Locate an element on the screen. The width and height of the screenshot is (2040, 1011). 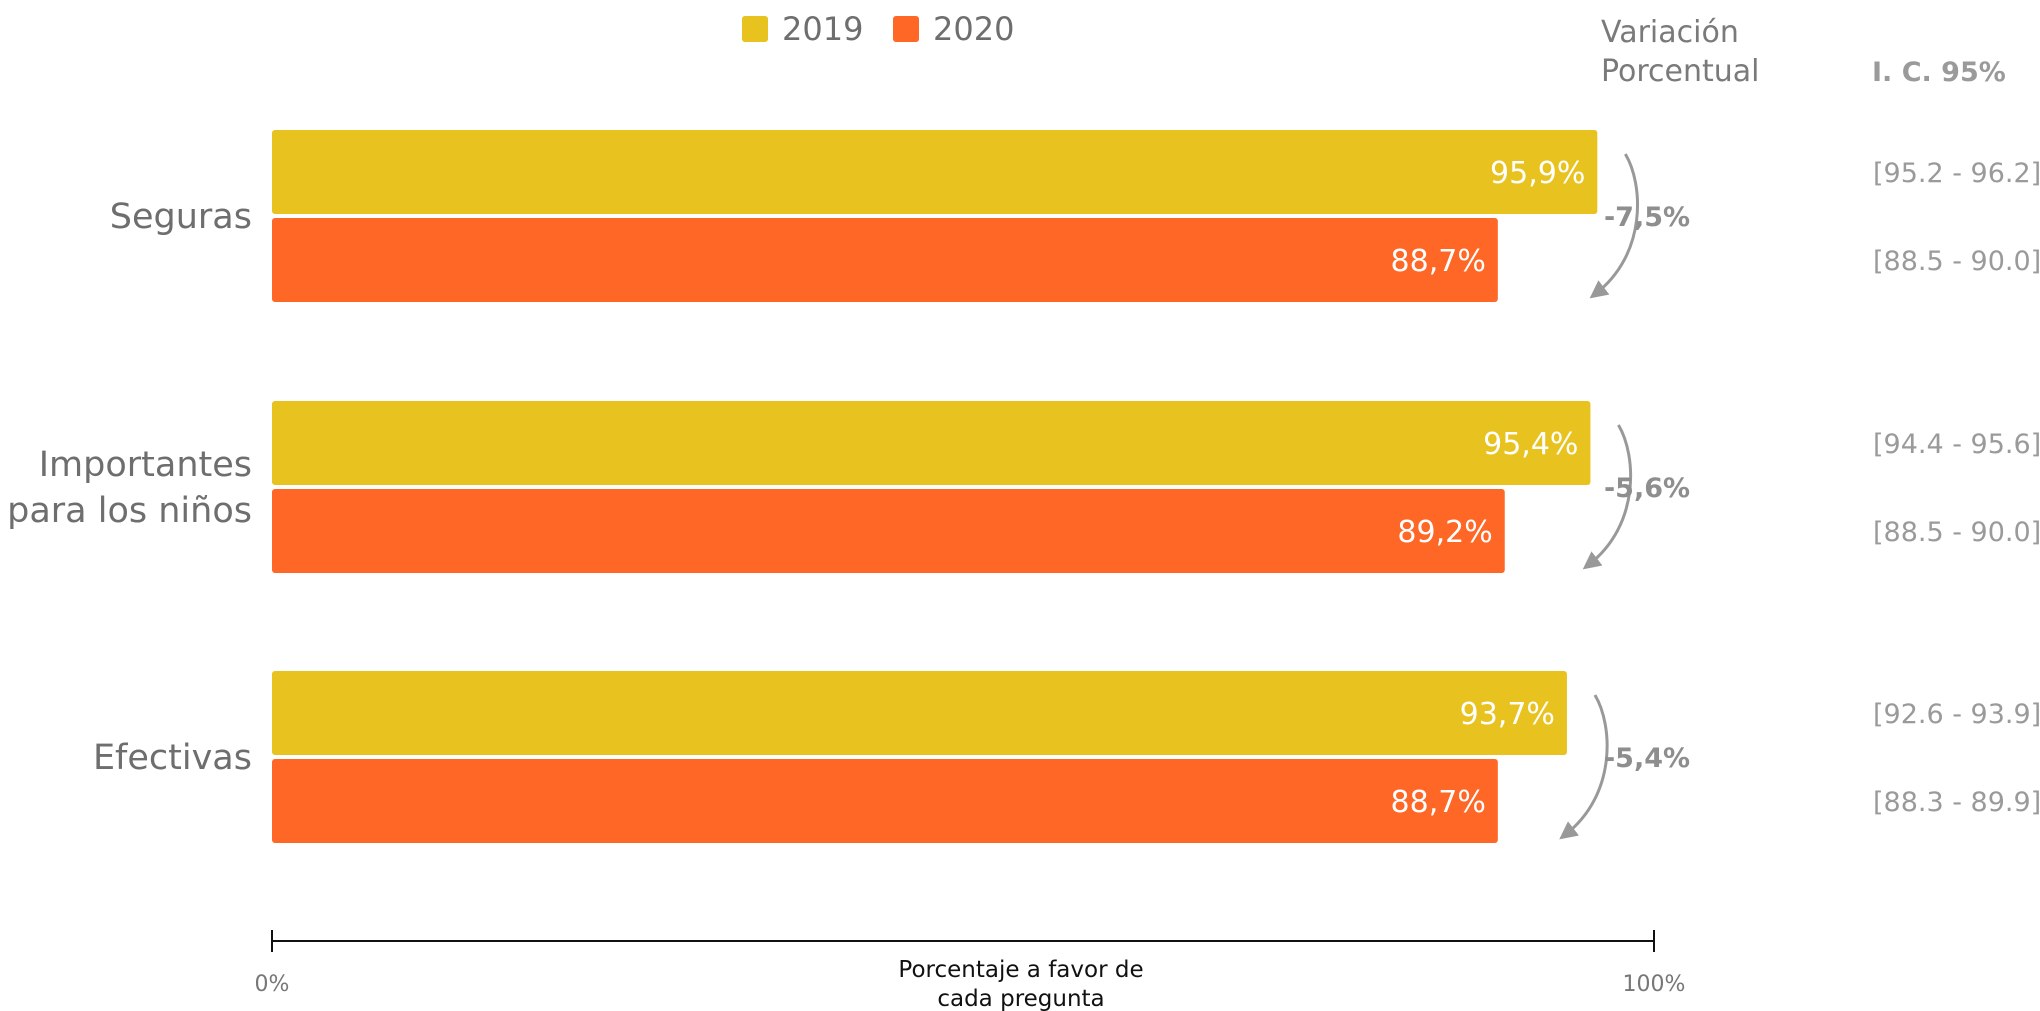
legend-label: 2020 is located at coordinates (973, 29).